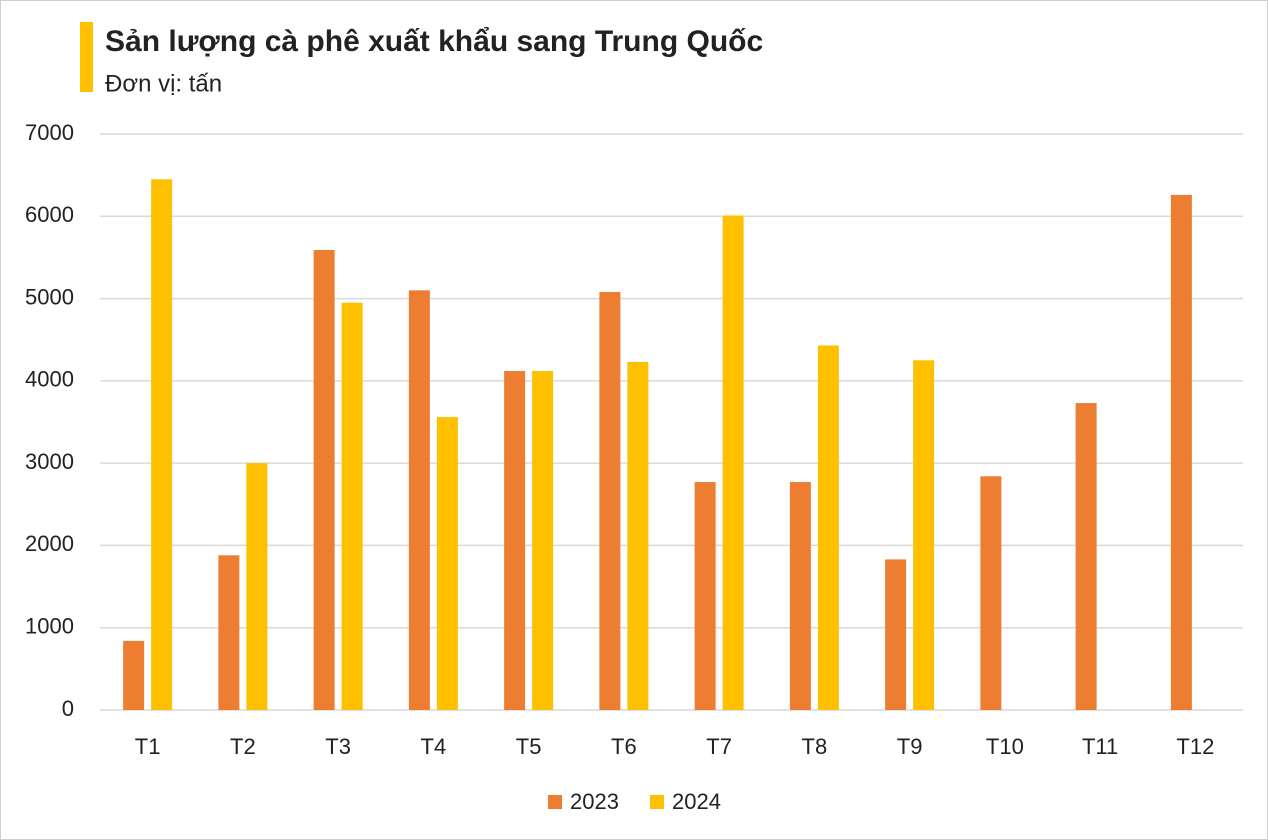 The height and width of the screenshot is (840, 1268). What do you see at coordinates (49, 626) in the screenshot?
I see `y-tick-label: 1000` at bounding box center [49, 626].